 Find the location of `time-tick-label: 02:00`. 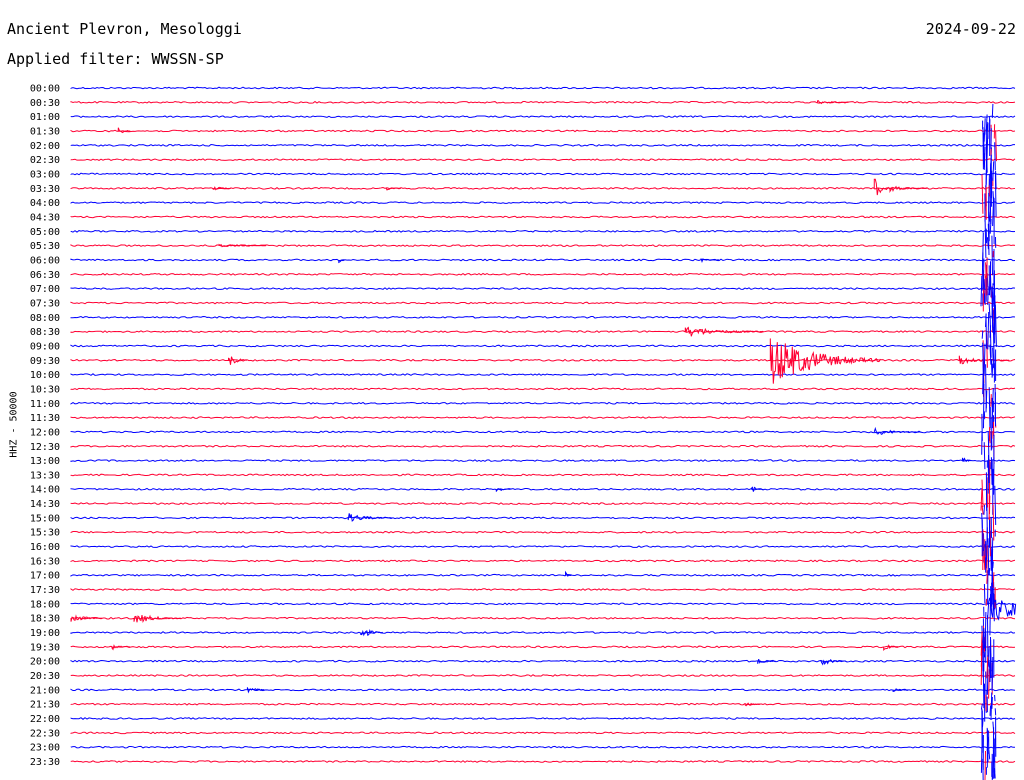

time-tick-label: 02:00 is located at coordinates (45, 146).